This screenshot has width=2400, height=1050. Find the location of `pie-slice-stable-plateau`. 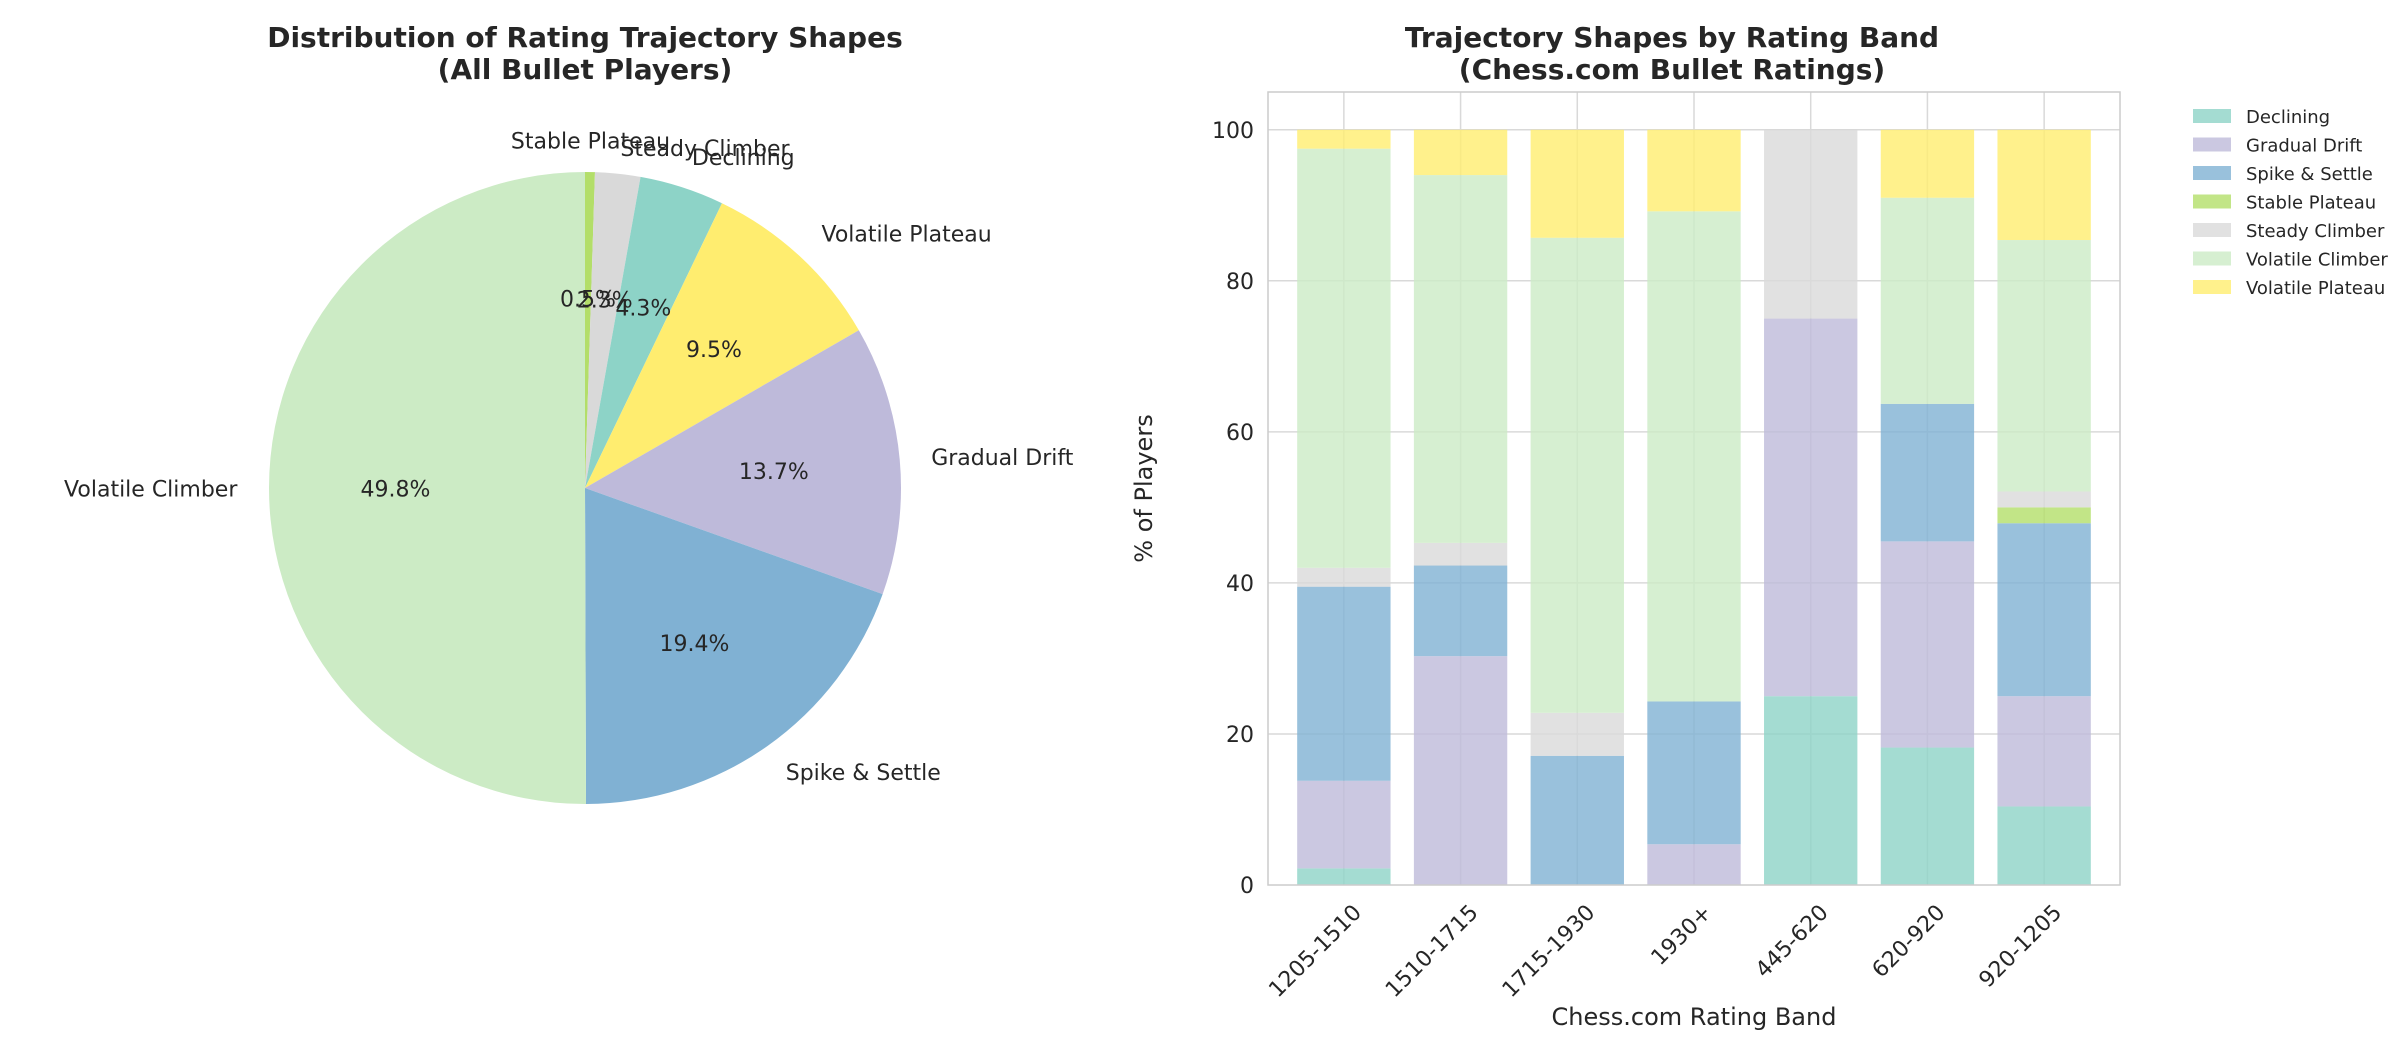

pie-slice-stable-plateau is located at coordinates (590, 330).